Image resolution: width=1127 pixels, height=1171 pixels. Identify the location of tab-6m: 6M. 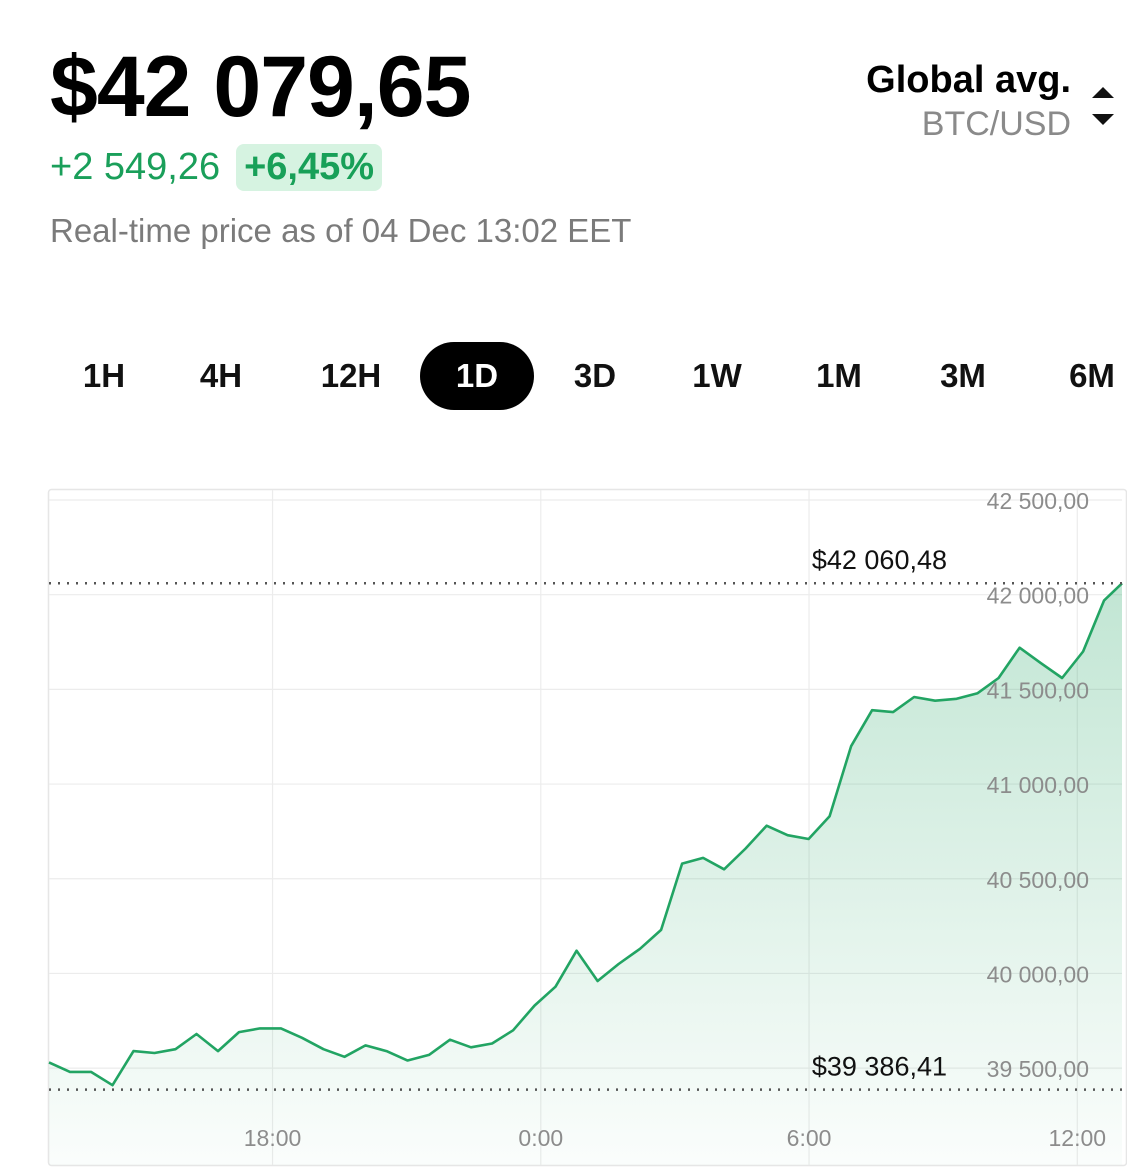
(1092, 375).